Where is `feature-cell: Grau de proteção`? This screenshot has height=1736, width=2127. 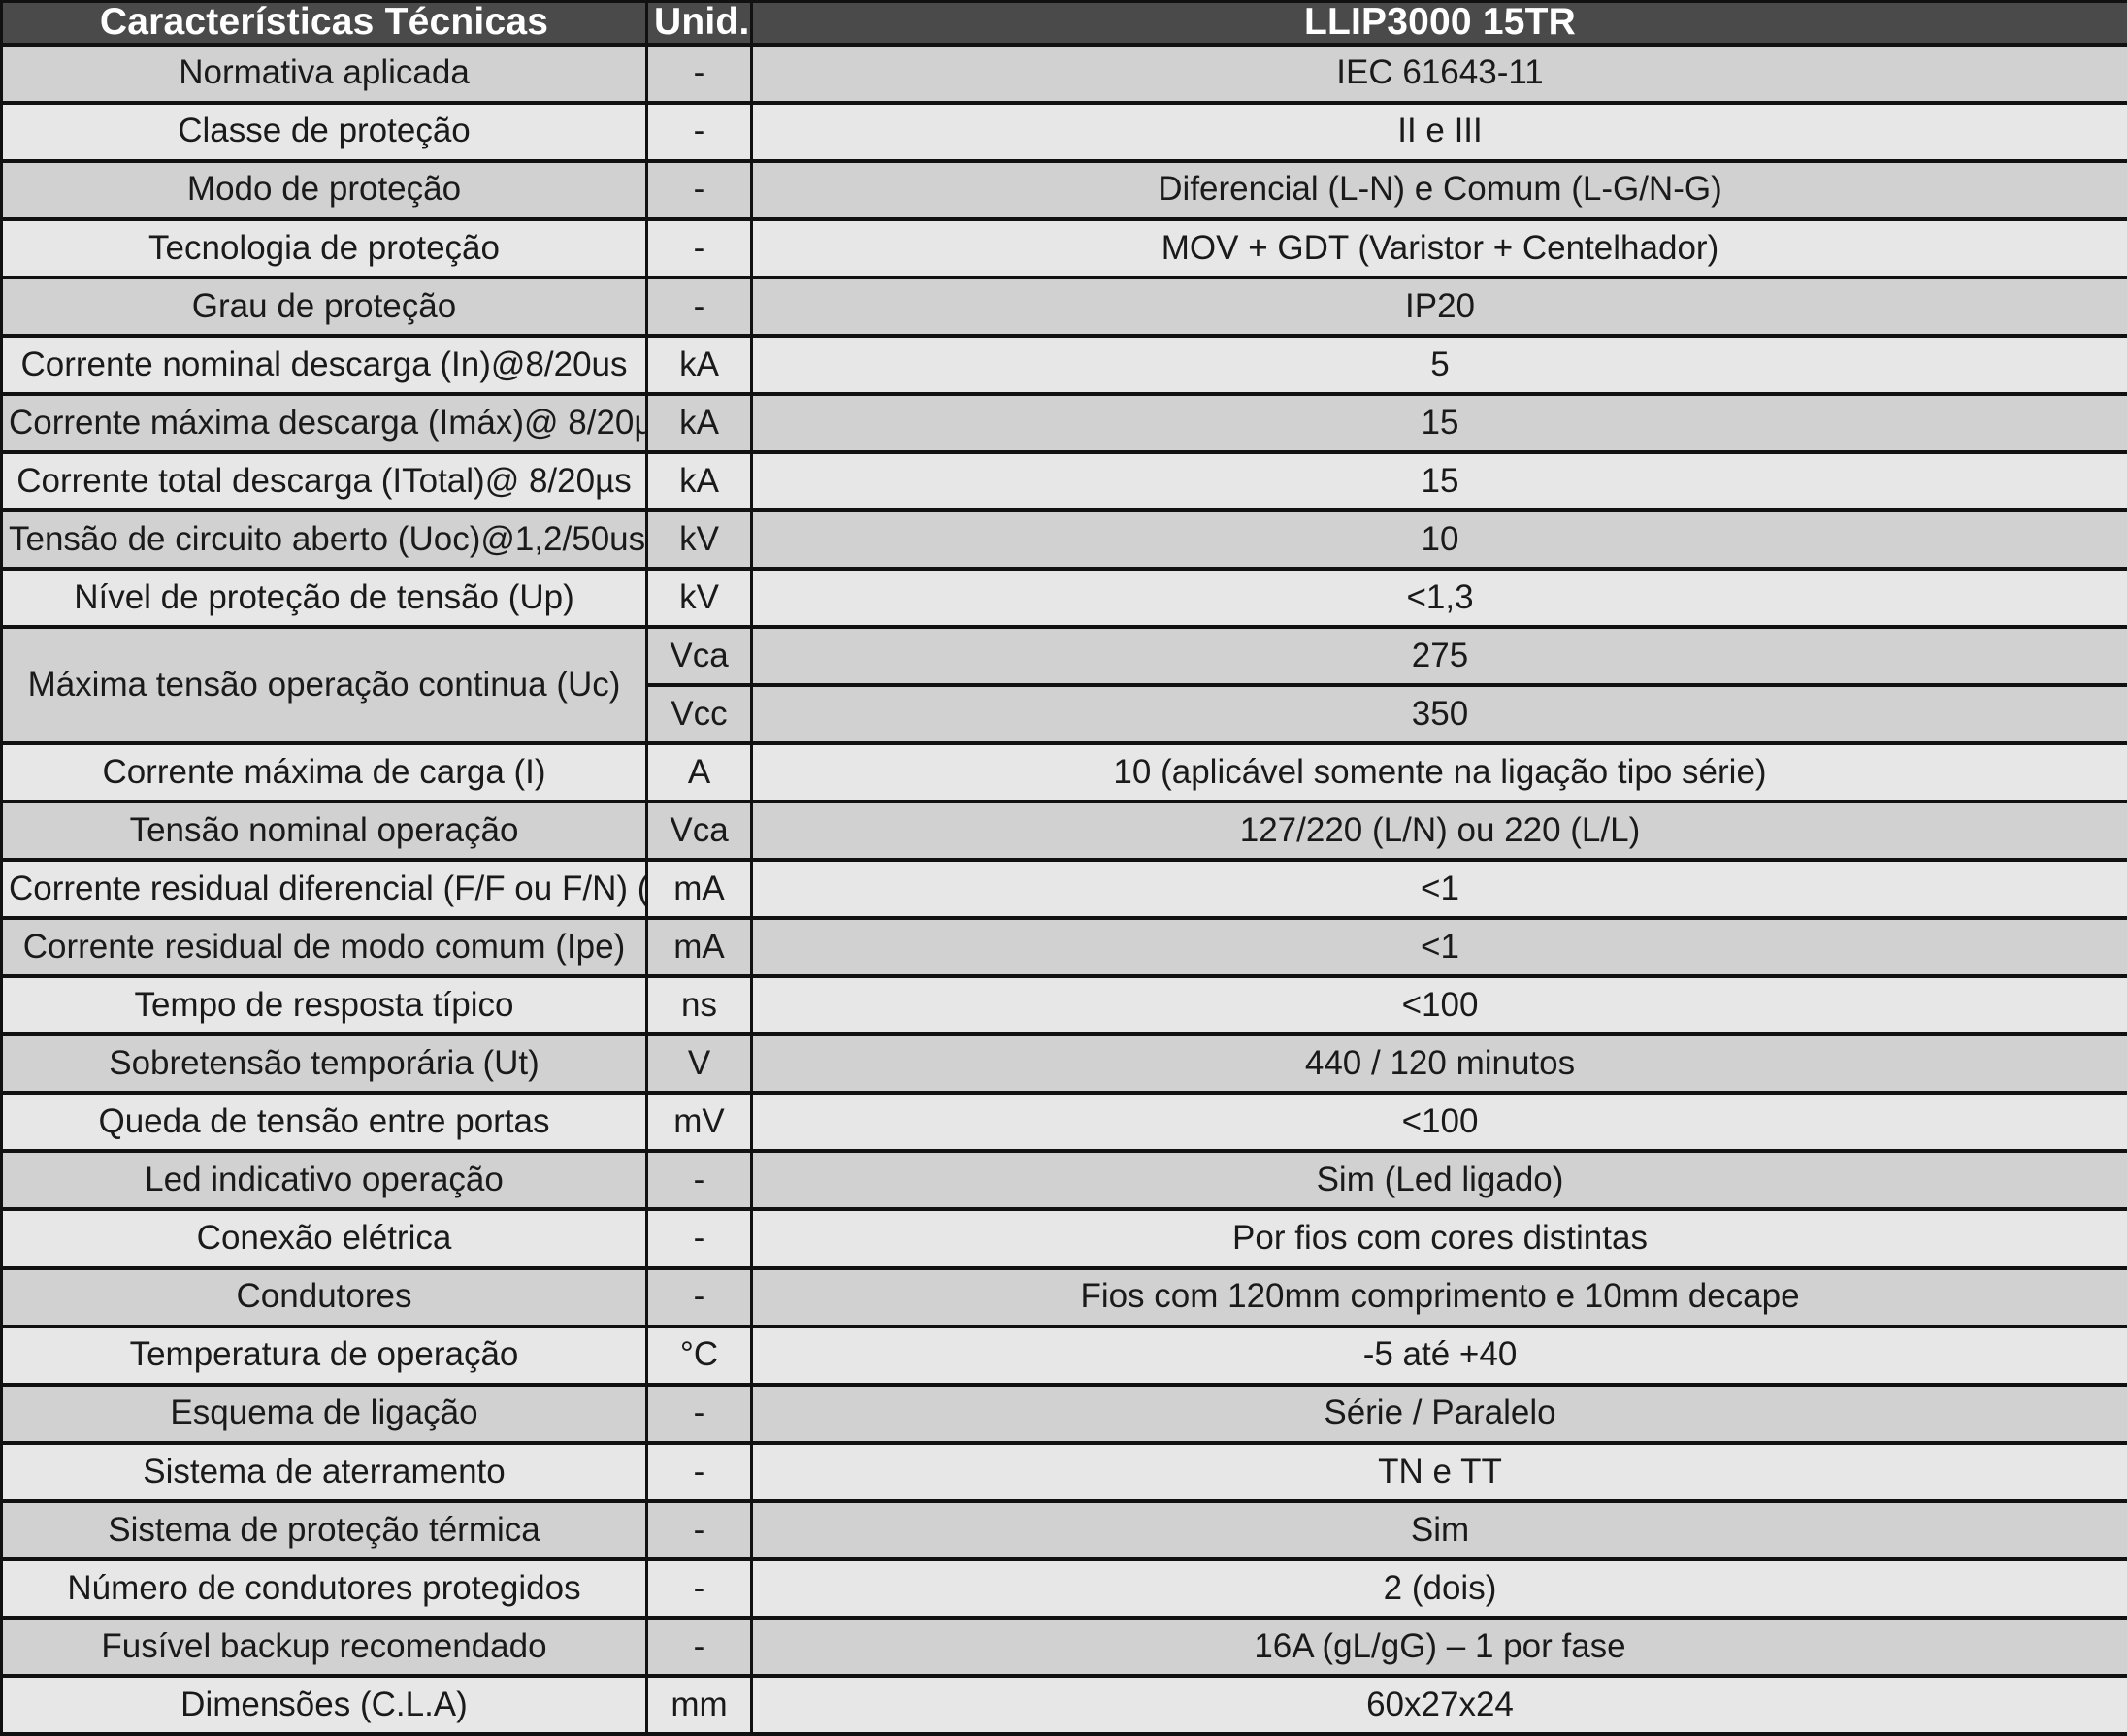
feature-cell: Grau de proteção is located at coordinates (324, 306).